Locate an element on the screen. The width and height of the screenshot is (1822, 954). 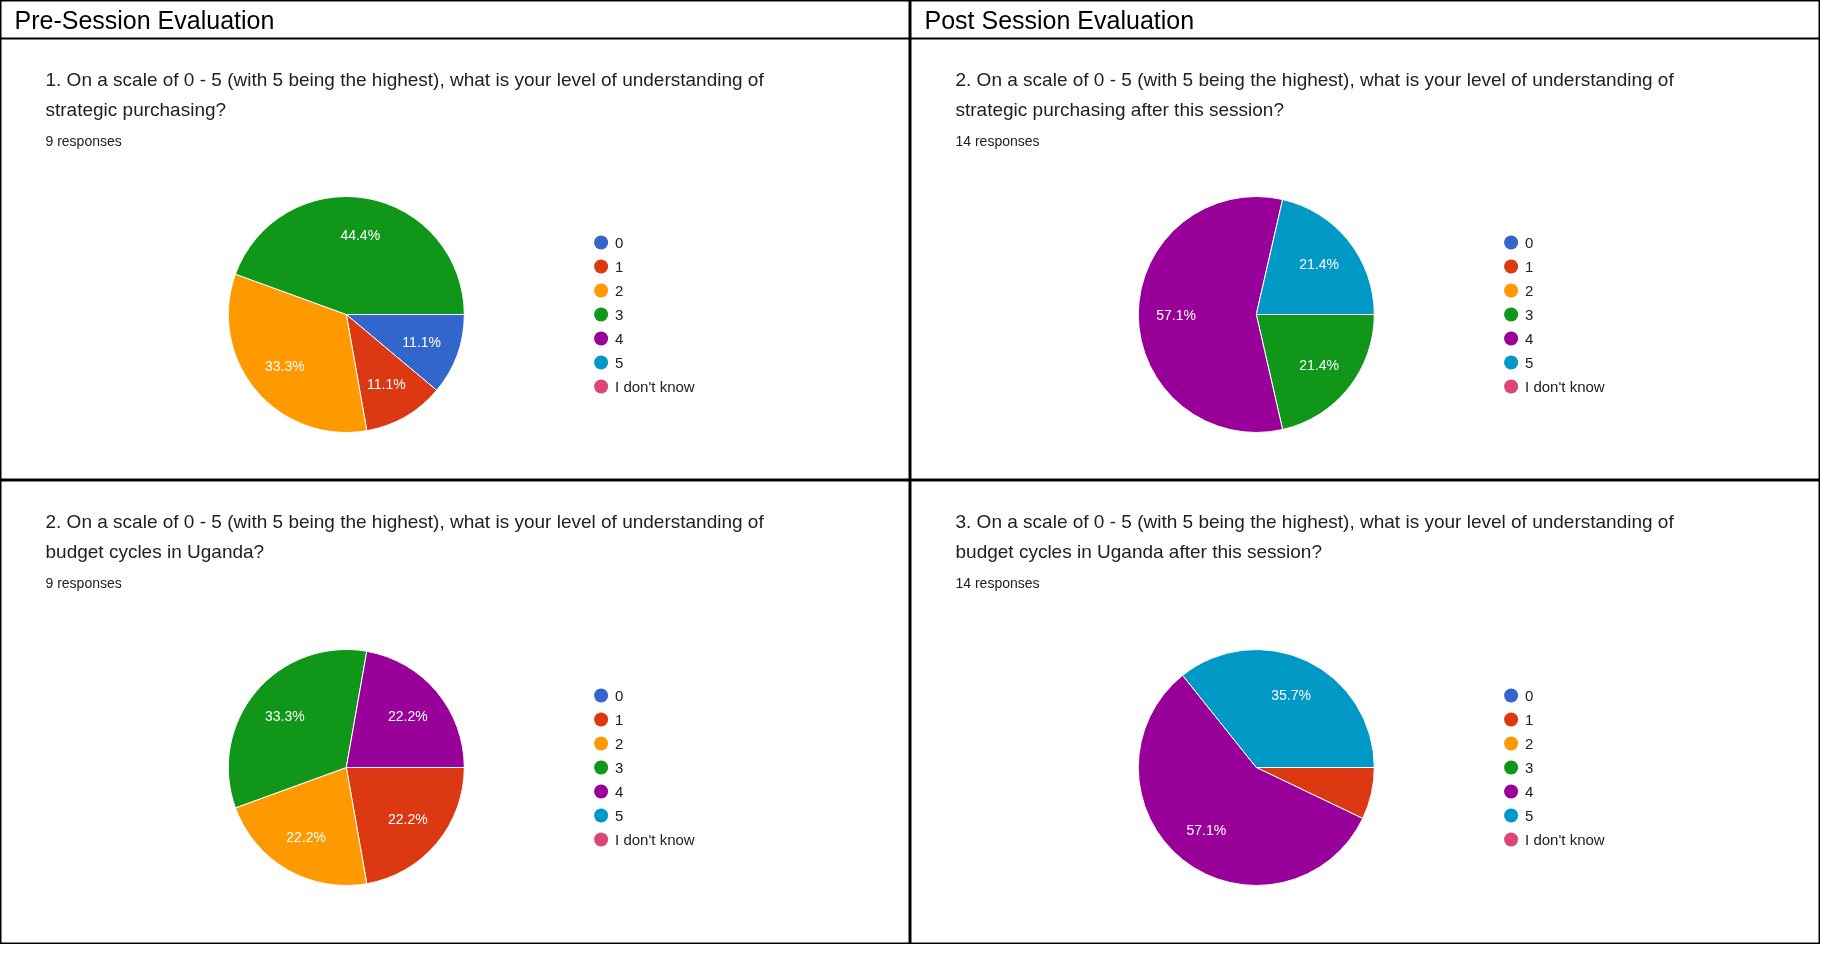
text: Post Session Evaluation is located at coordinates (1059, 19).